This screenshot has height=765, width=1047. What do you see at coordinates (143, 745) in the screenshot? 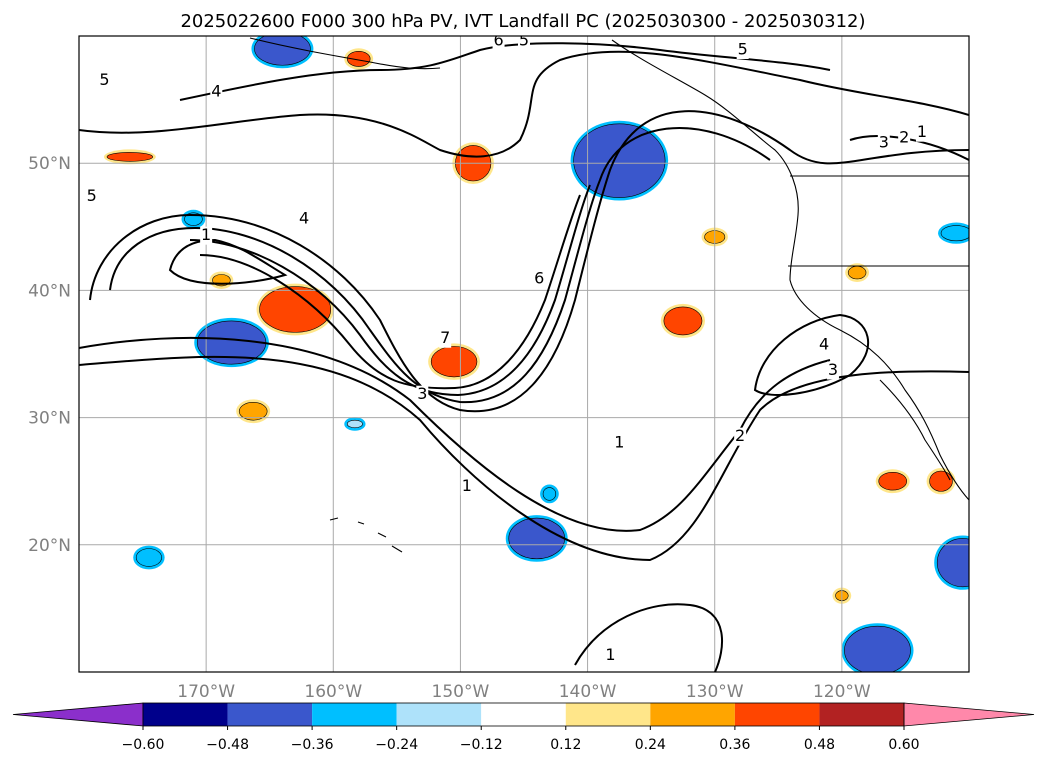
I see `colorbar-tick-label: −0.60` at bounding box center [143, 745].